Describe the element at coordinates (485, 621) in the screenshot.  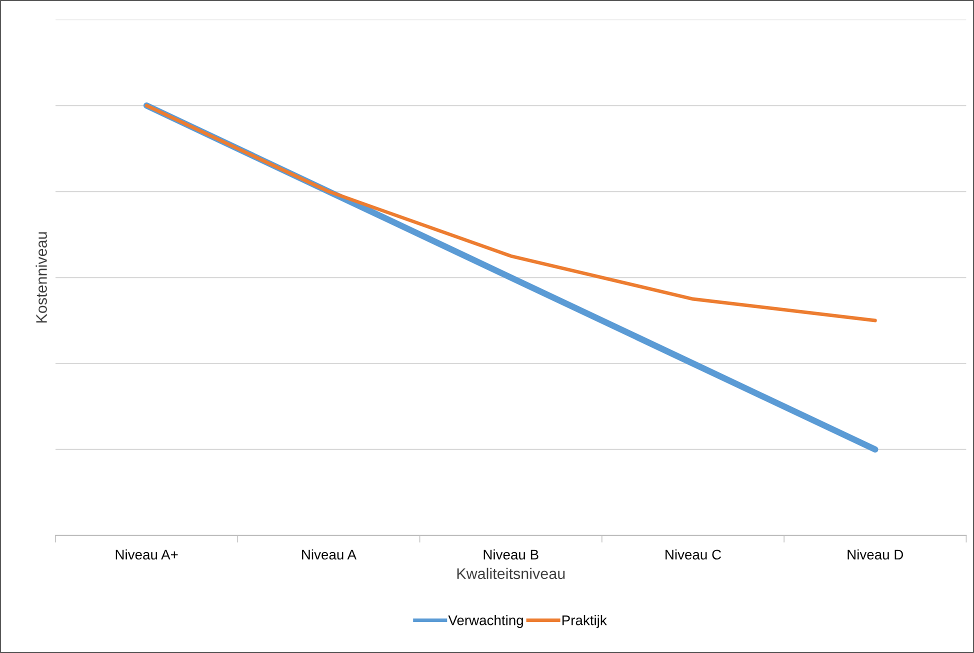
I see `legend-label: Verwachting` at that location.